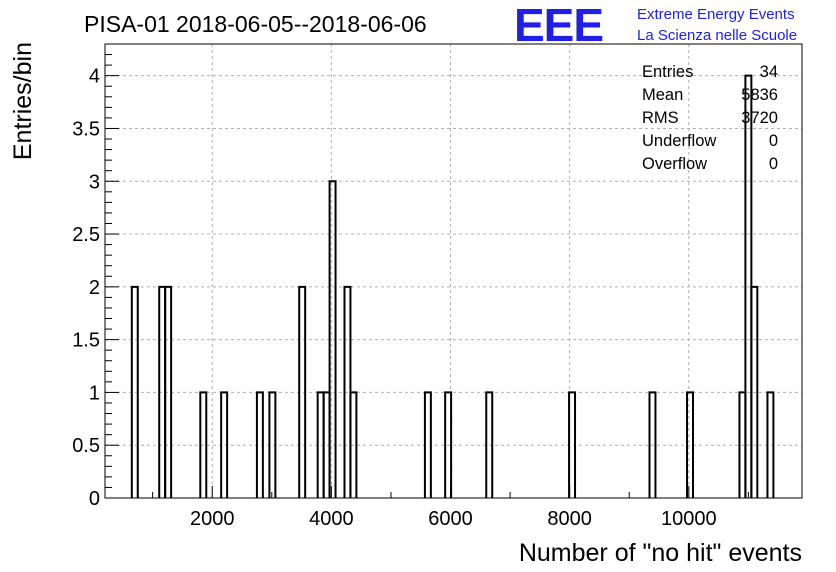  What do you see at coordinates (86, 235) in the screenshot?
I see `y-tick-label: 2.5` at bounding box center [86, 235].